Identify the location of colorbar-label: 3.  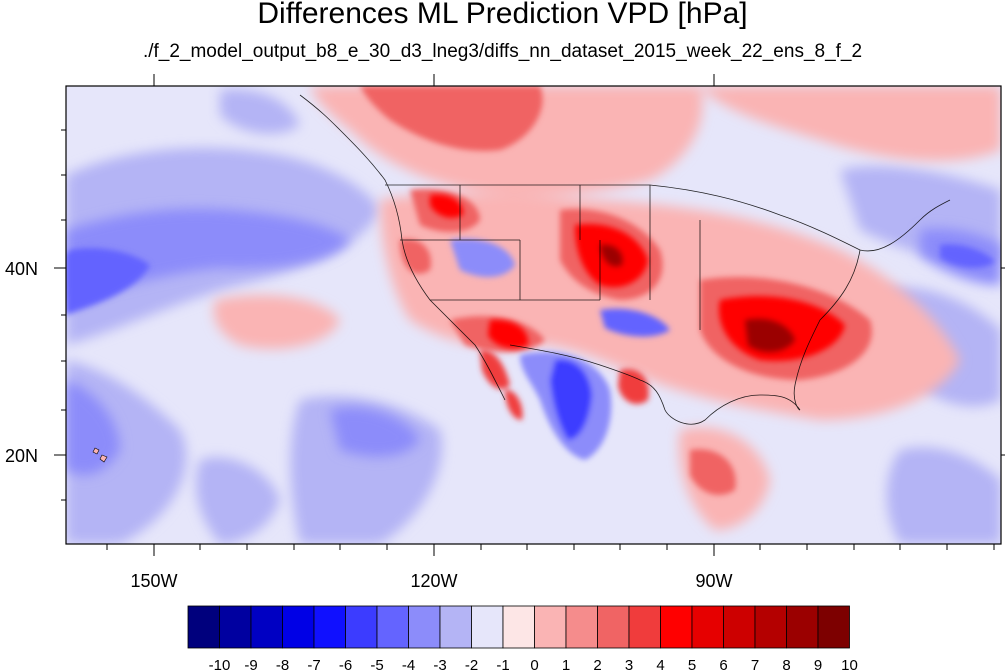
(629, 664).